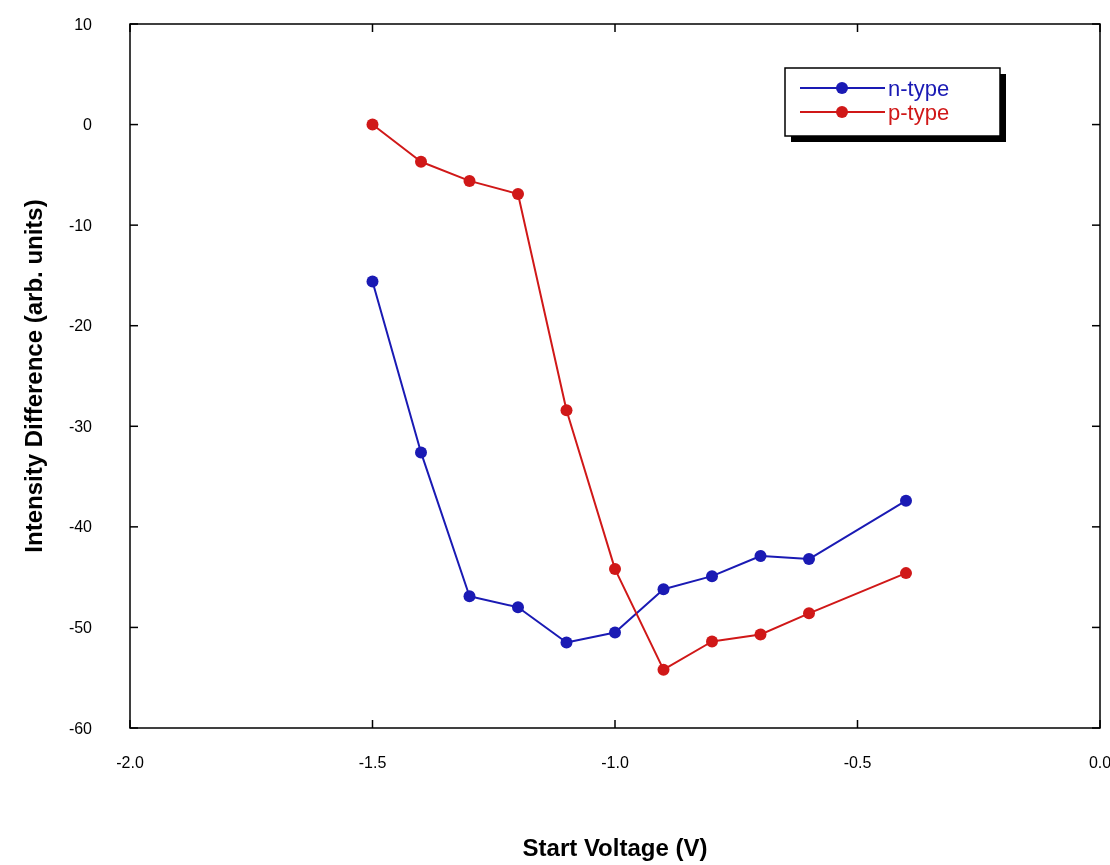 This screenshot has width=1110, height=865. Describe the element at coordinates (372, 762) in the screenshot. I see `x-tick-label: -1.5` at that location.